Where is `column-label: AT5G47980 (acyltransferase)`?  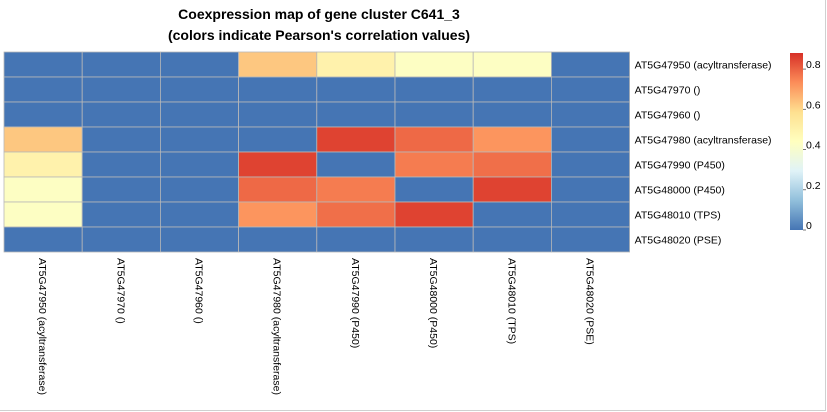
column-label: AT5G47980 (acyltransferase) is located at coordinates (277, 326).